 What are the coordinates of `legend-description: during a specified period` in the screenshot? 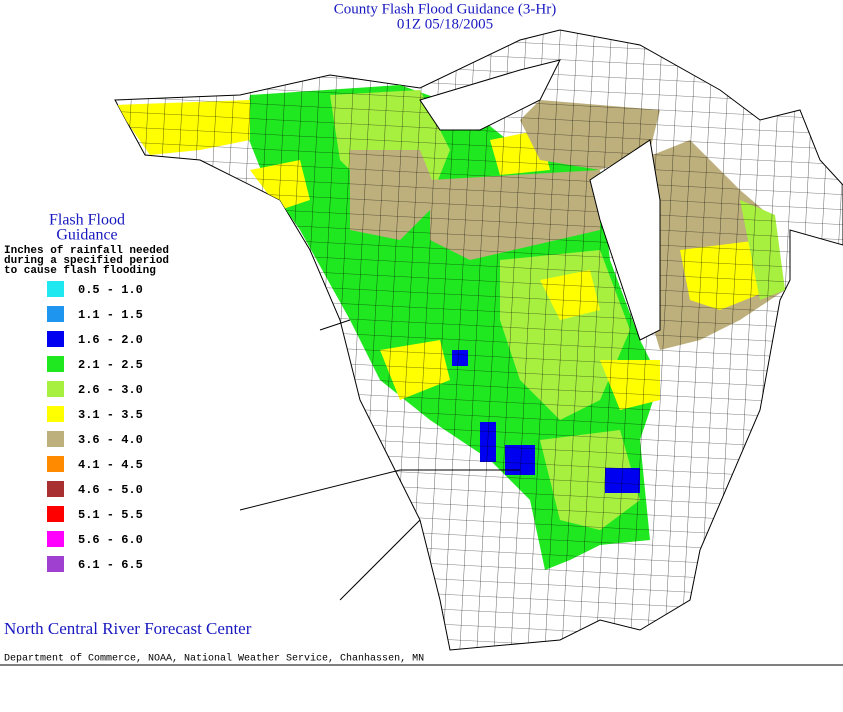 It's located at (86, 261).